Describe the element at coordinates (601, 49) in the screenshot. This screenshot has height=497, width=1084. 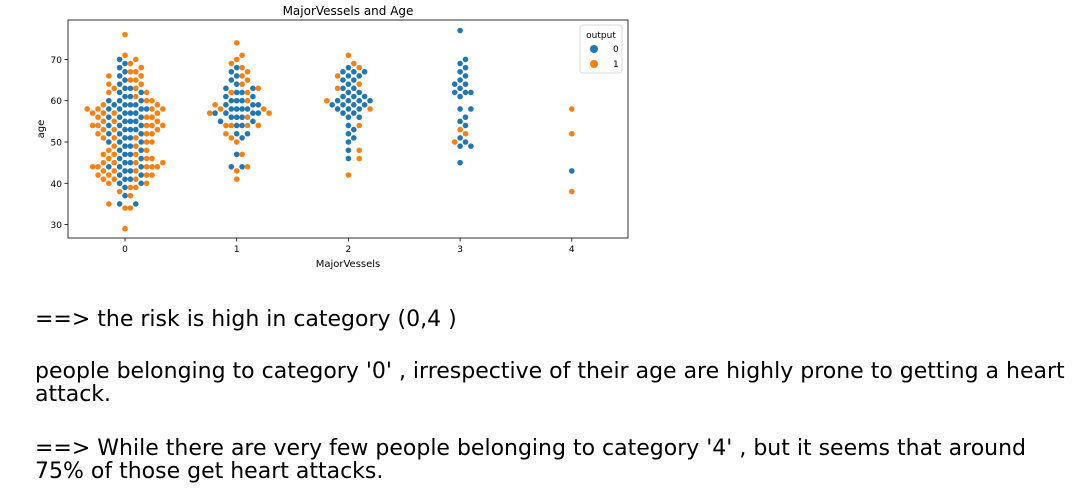
I see `legend-box` at that location.